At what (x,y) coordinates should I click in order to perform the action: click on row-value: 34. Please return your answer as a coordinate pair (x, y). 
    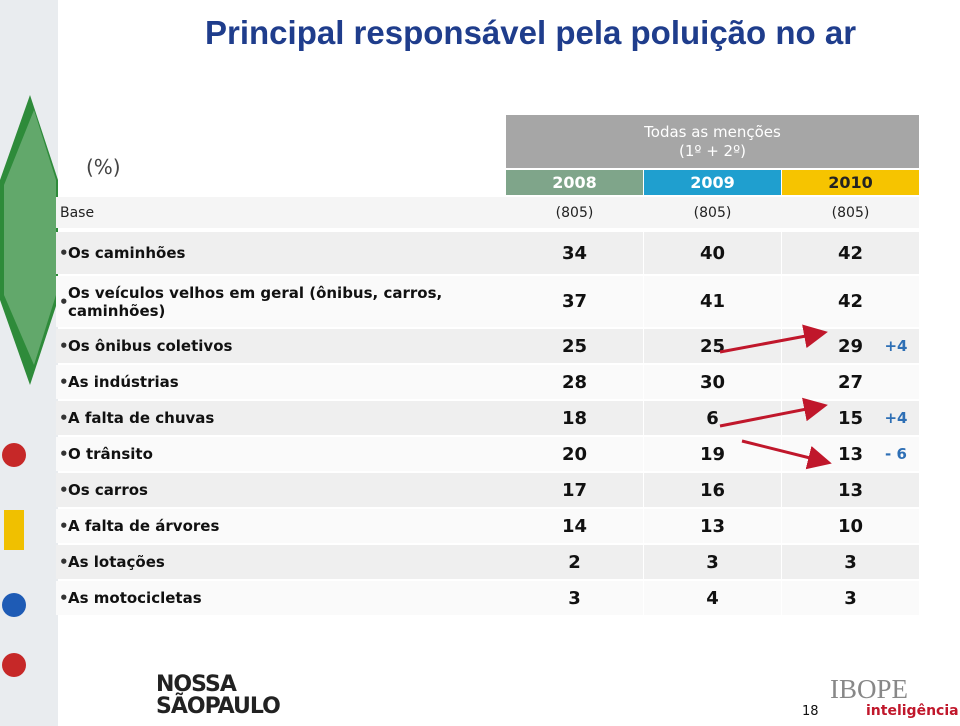
    Looking at the image, I should click on (574, 253).